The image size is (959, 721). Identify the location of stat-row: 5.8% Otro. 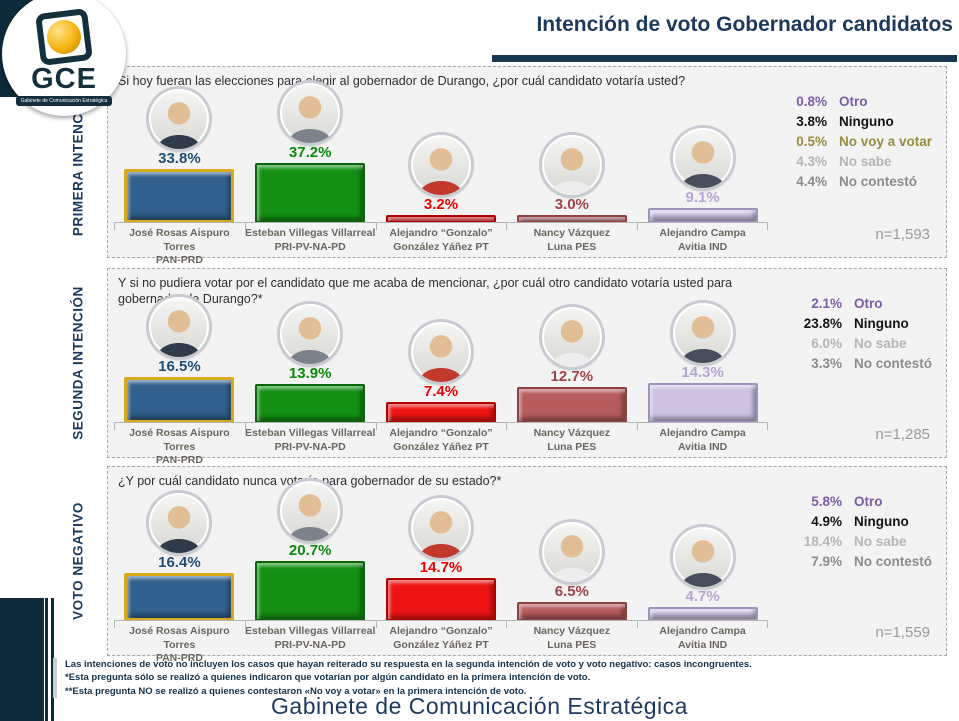
(847, 501).